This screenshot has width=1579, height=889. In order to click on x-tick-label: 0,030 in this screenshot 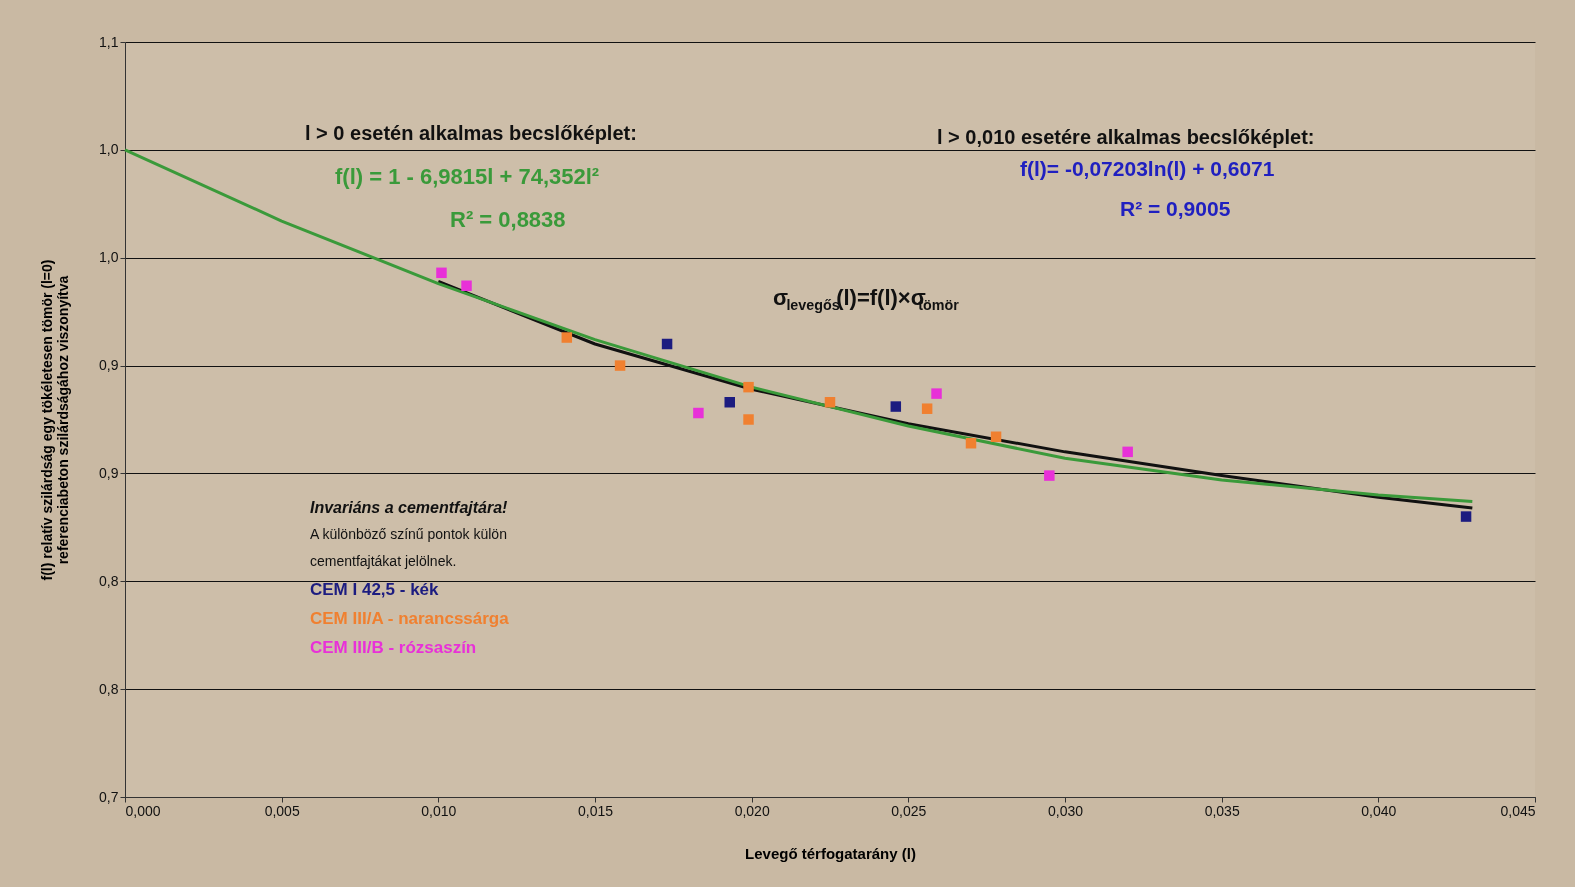, I will do `click(1065, 810)`.